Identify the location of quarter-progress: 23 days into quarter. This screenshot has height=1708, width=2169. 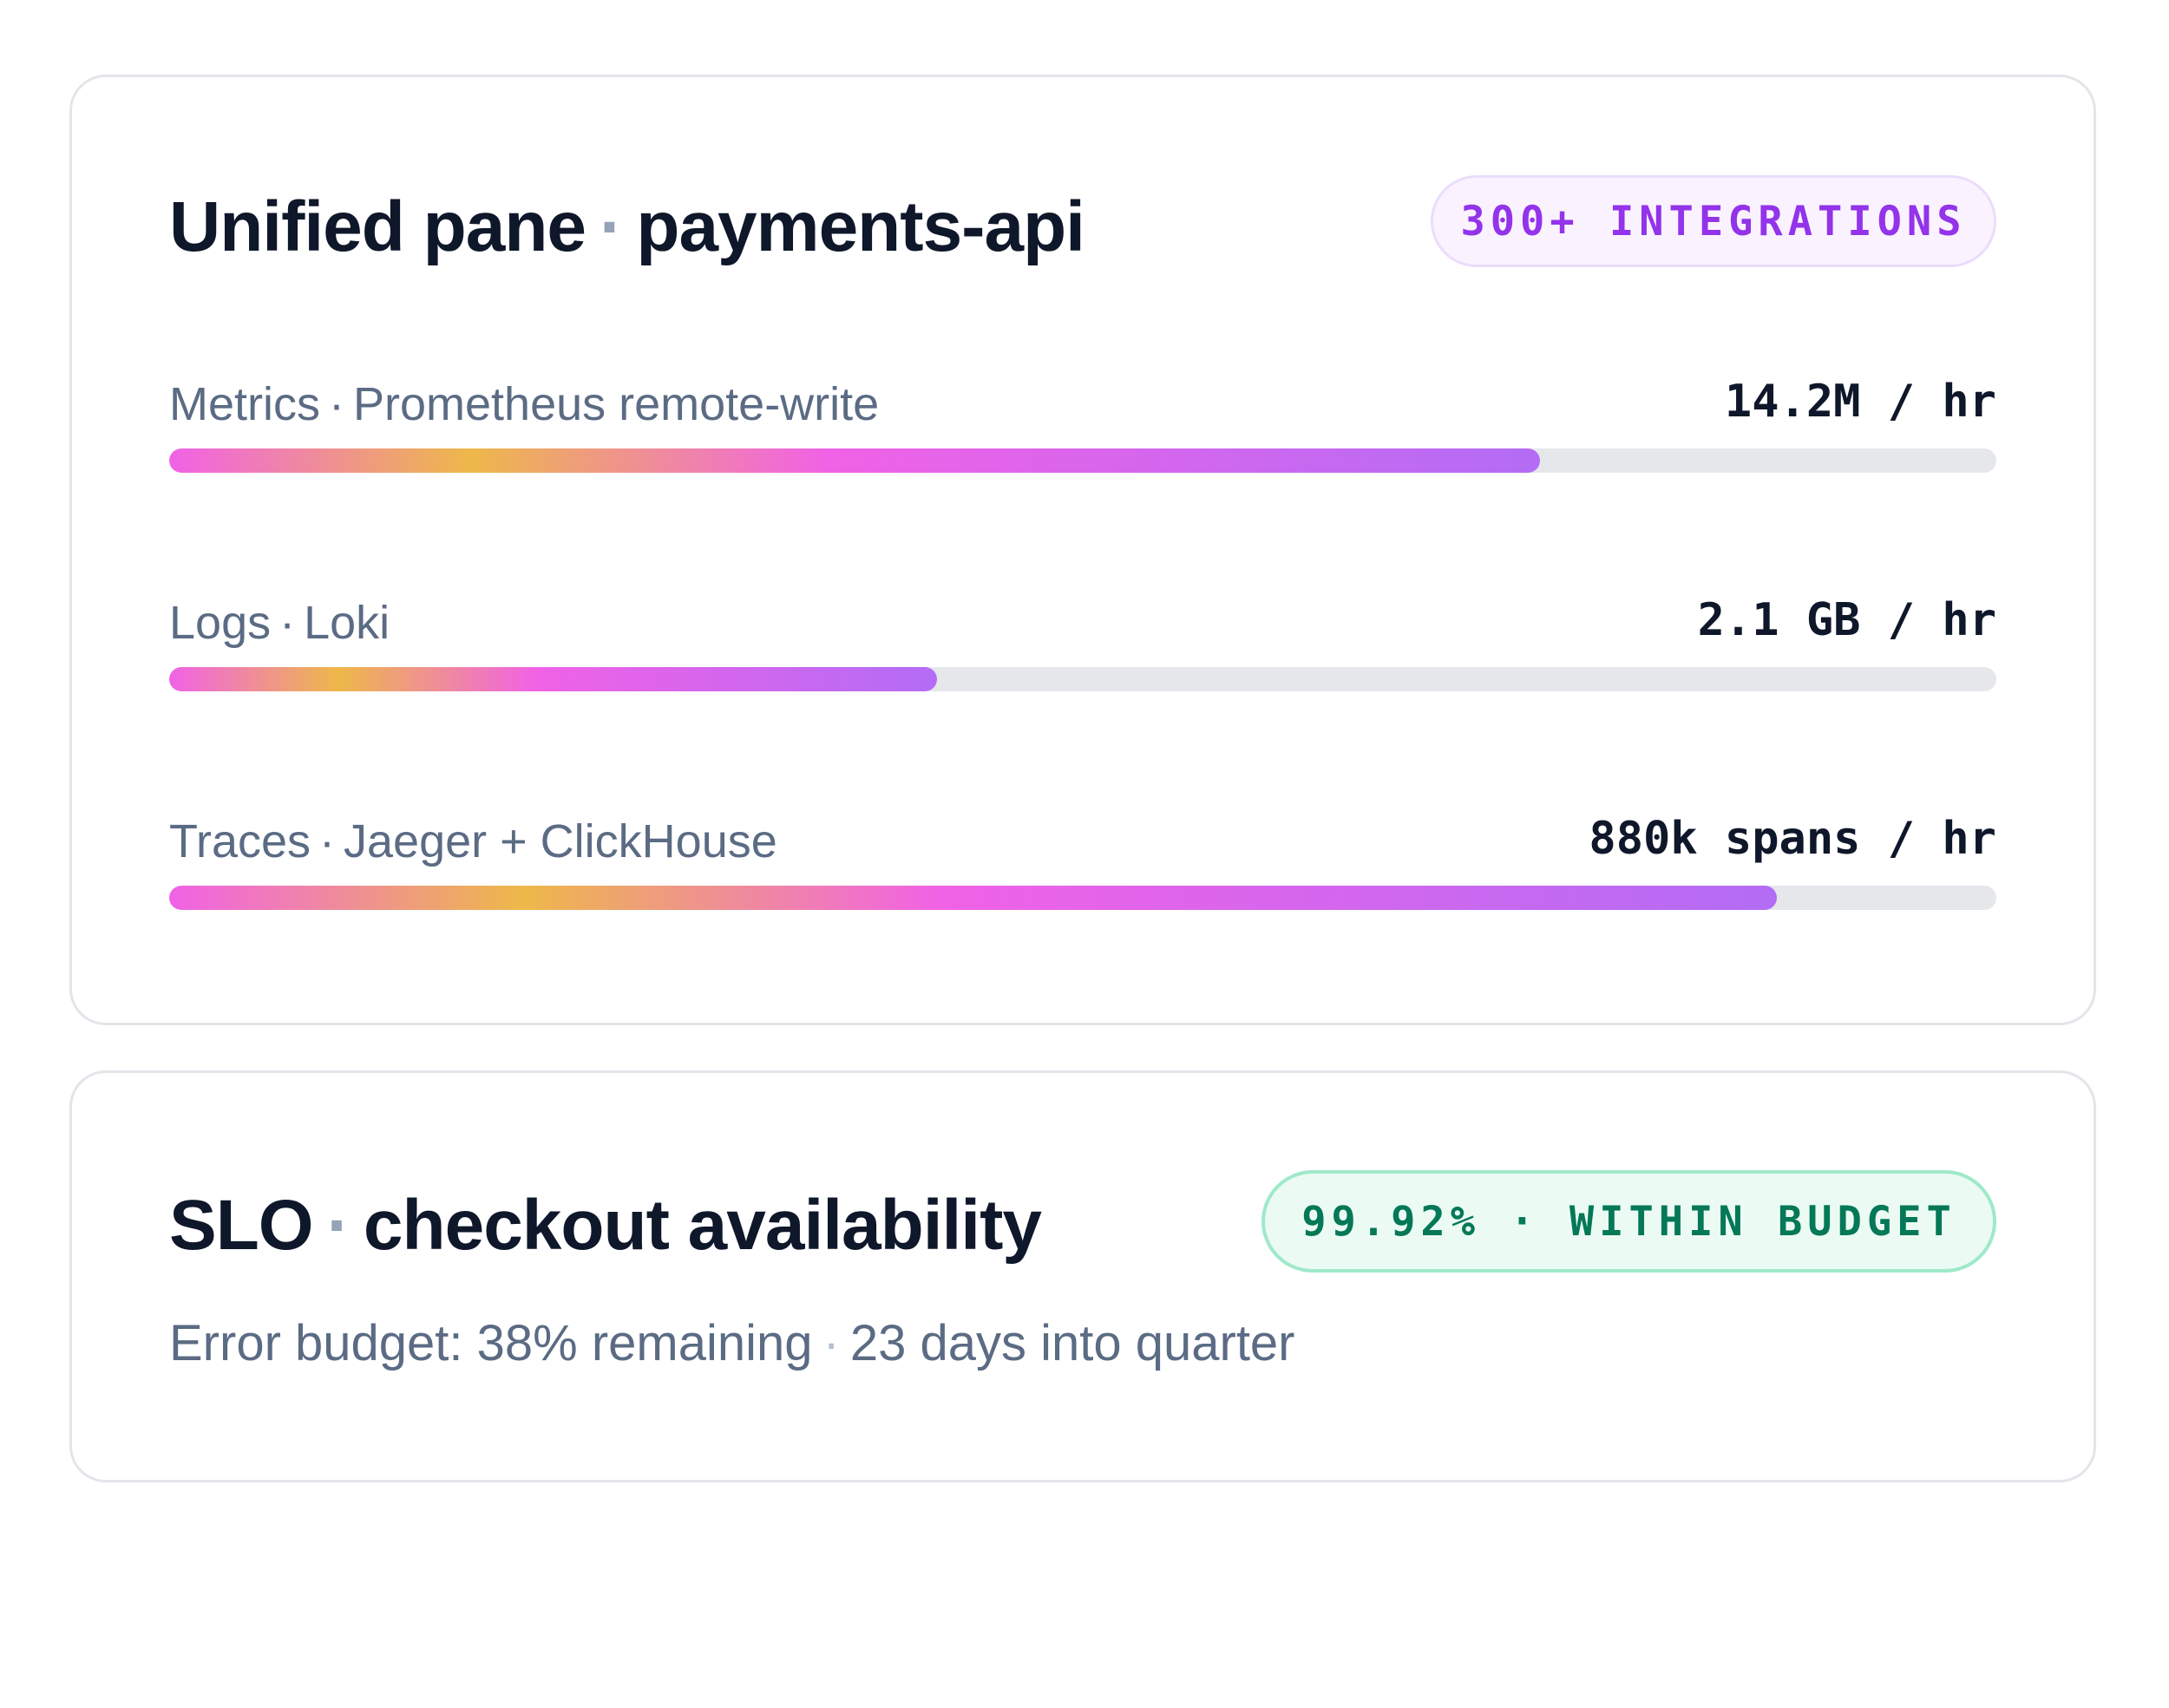
(1072, 1343).